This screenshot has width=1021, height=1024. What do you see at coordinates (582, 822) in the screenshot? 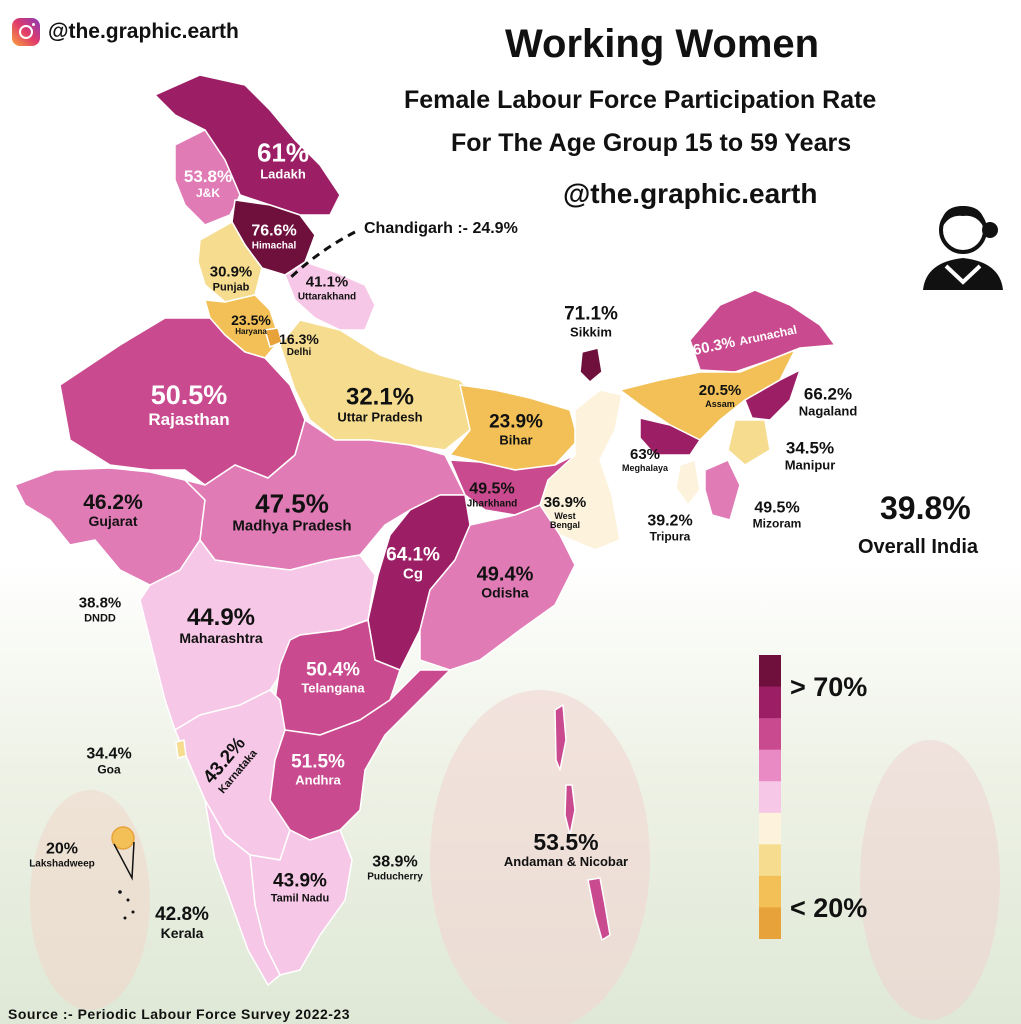
I see `region-andaman` at bounding box center [582, 822].